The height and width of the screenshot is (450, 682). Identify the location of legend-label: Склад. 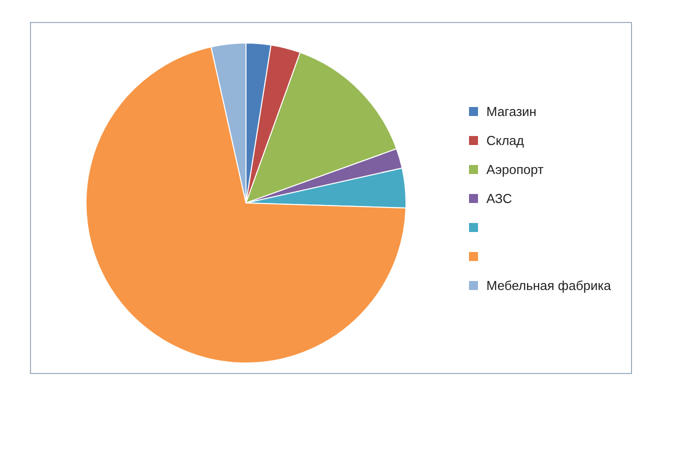
(505, 140).